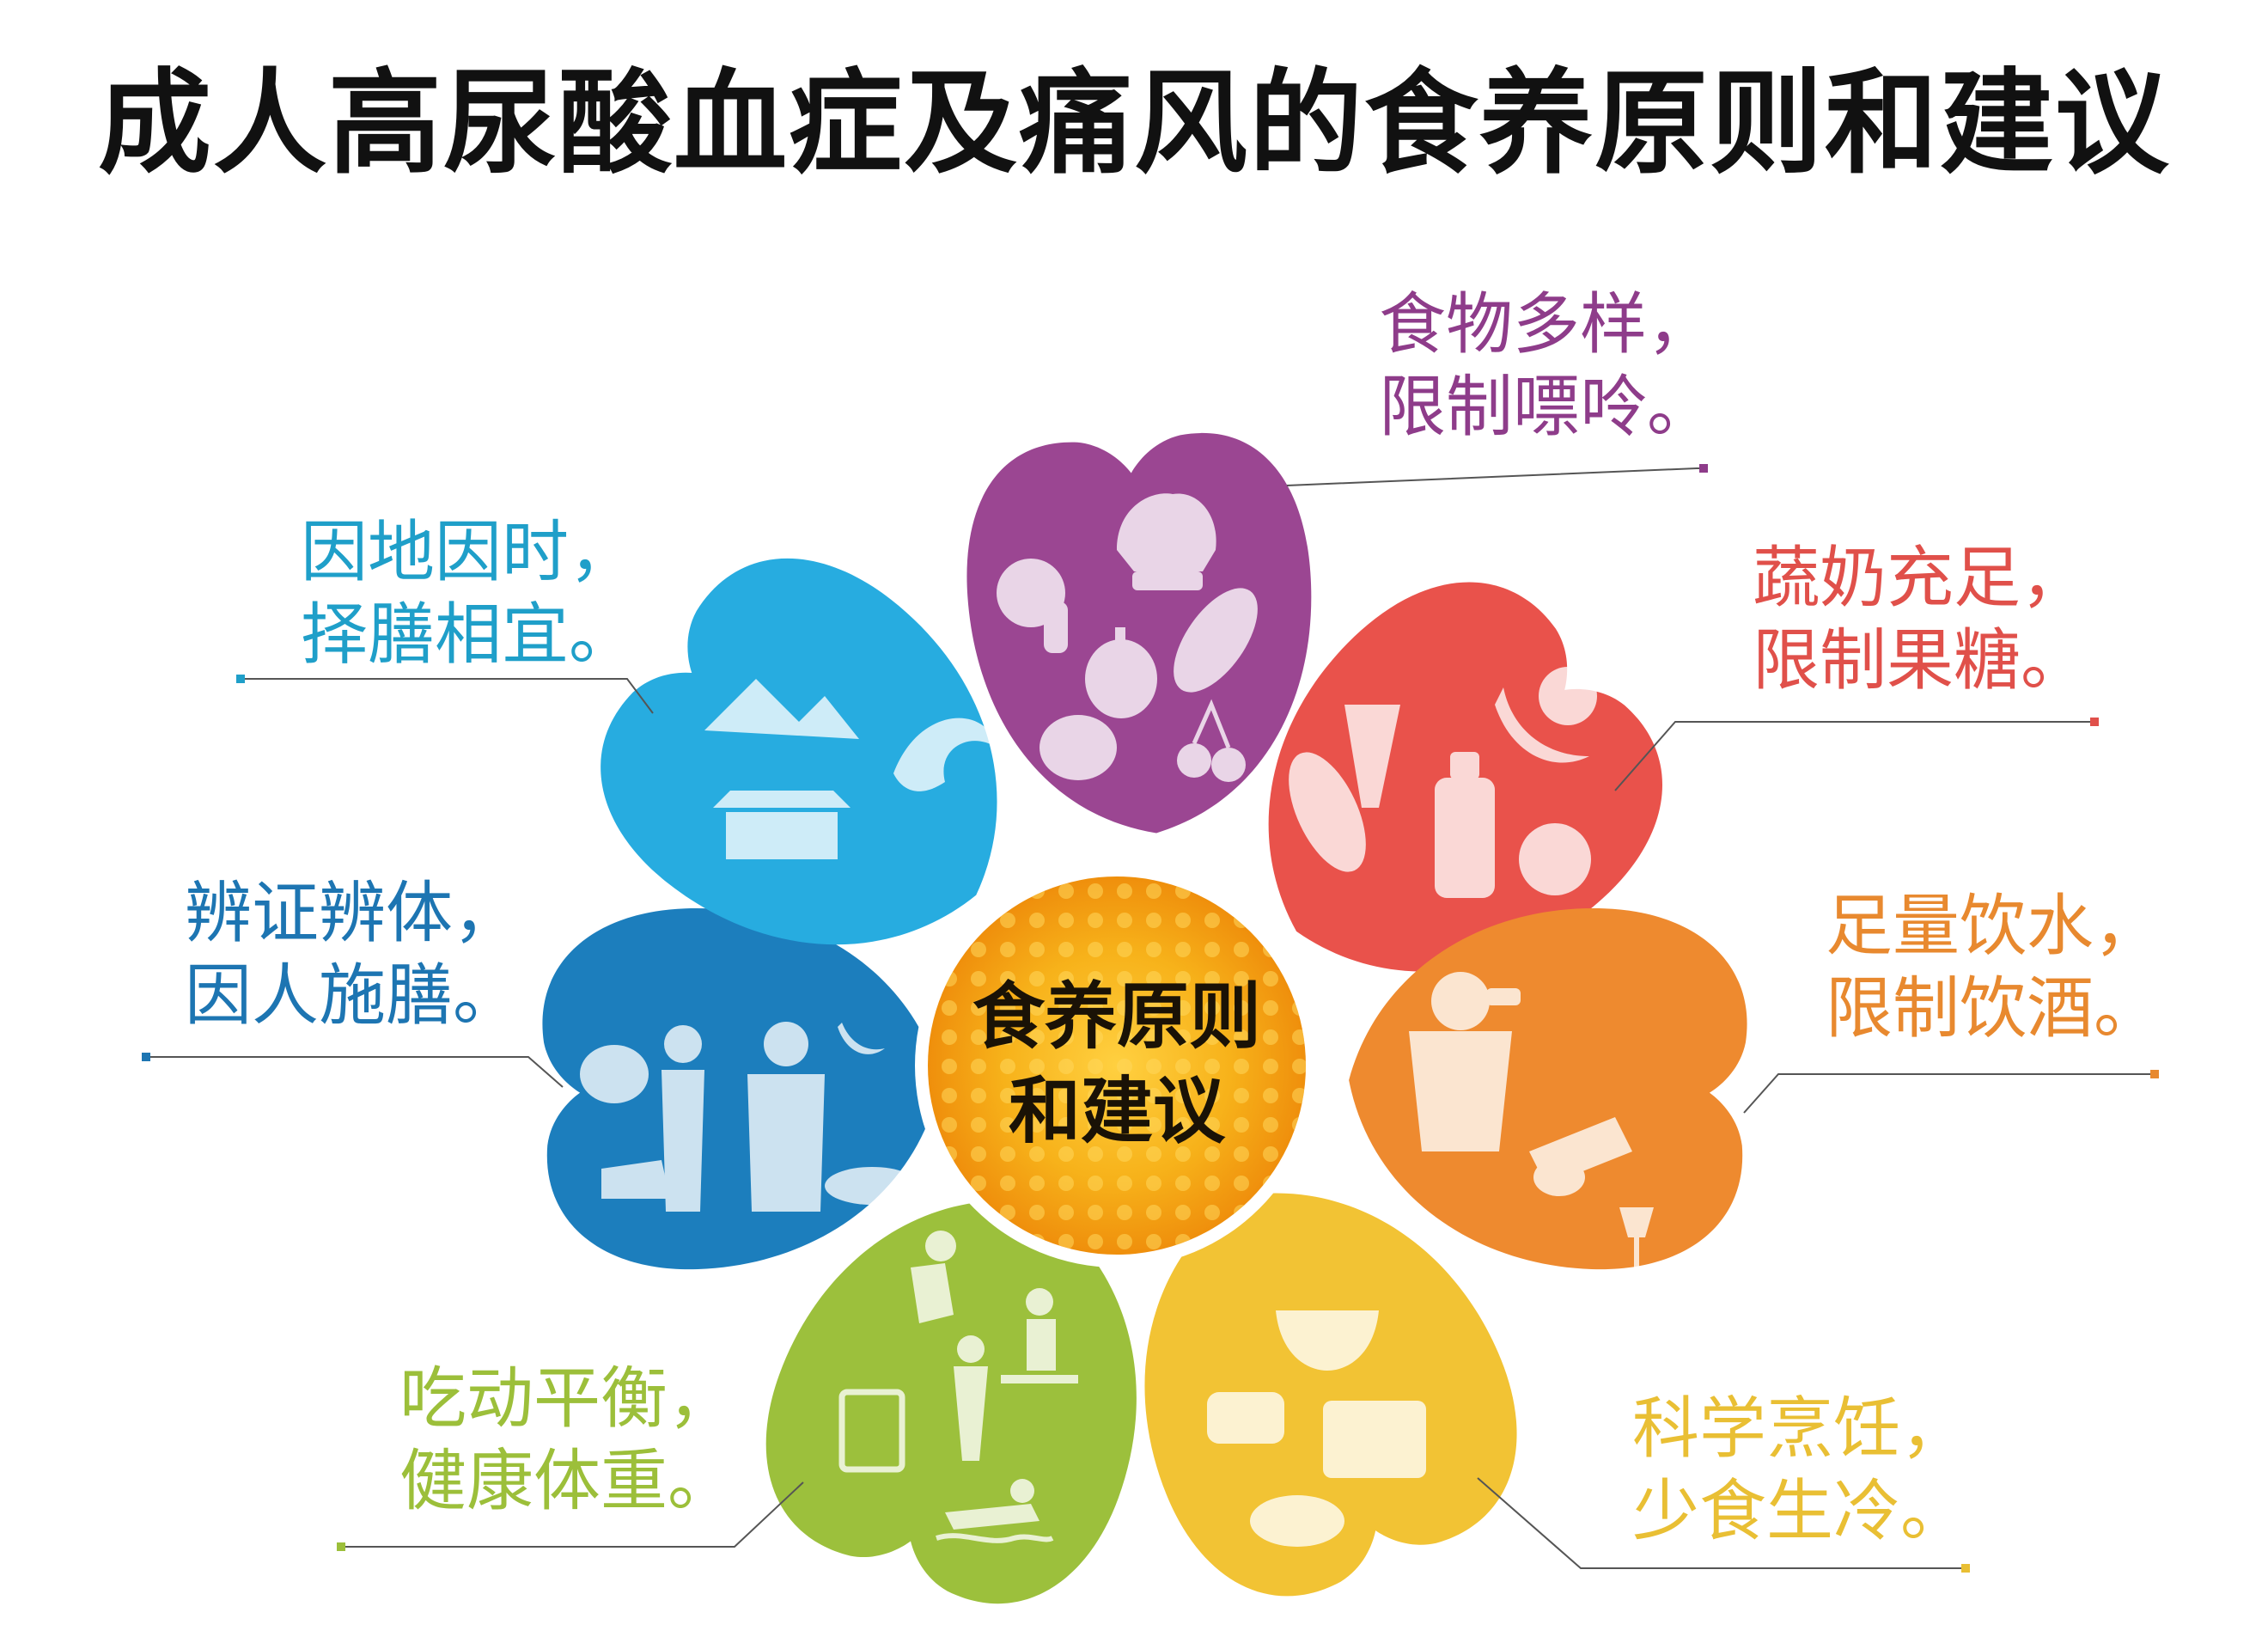 This screenshot has width=2268, height=1643. Describe the element at coordinates (614, 1074) in the screenshot. I see `pumpkin-icon` at that location.